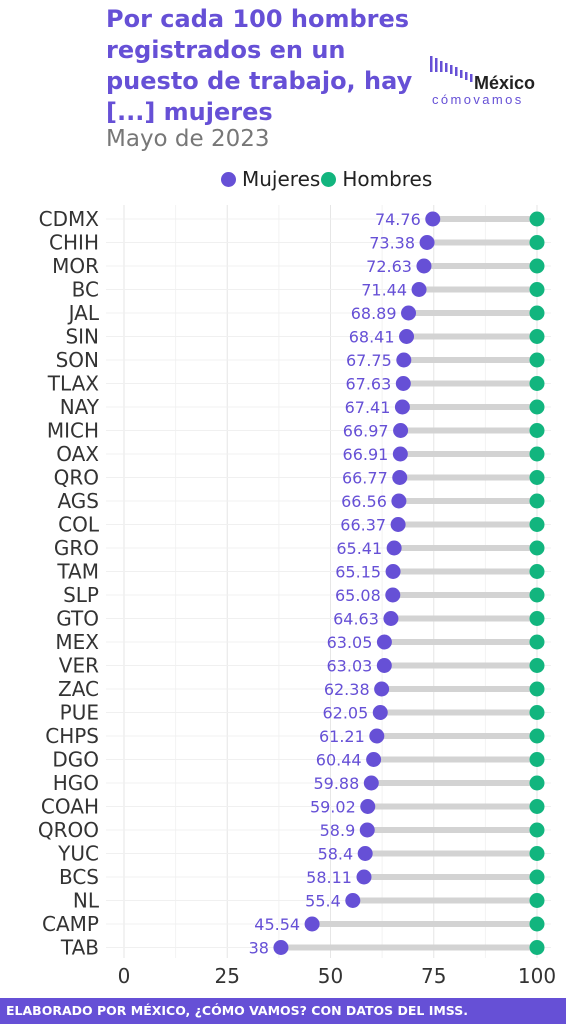 The image size is (566, 1024). I want to click on row-yuc: YUC 58.4, so click(301, 854).